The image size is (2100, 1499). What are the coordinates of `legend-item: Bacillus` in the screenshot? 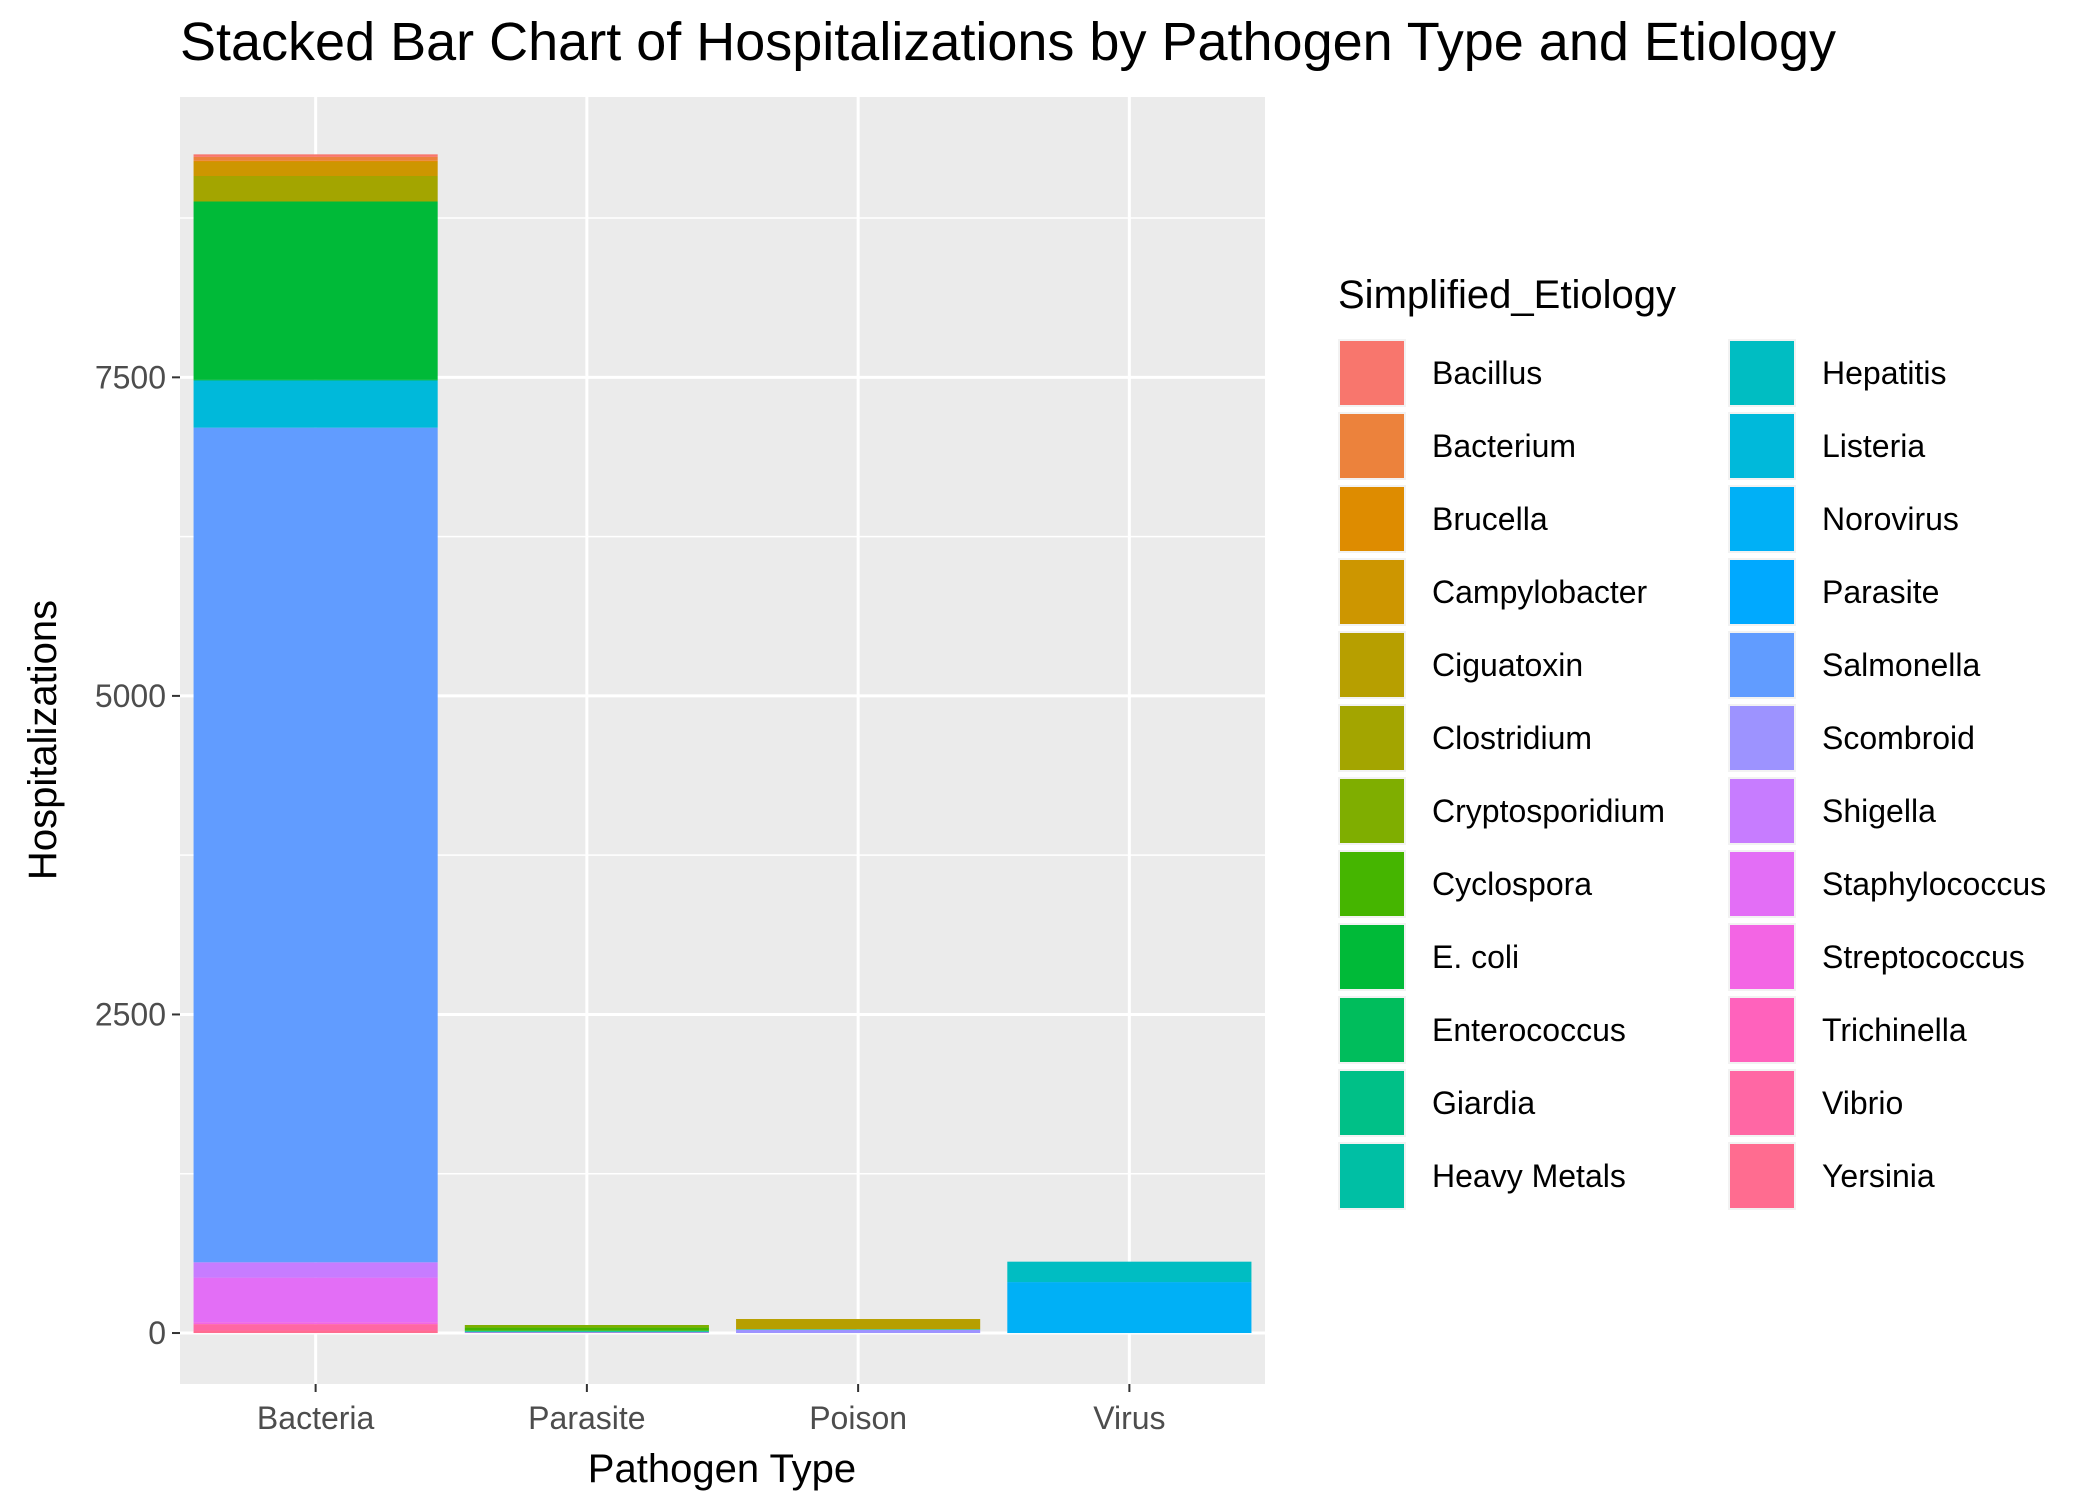 It's located at (1440, 373).